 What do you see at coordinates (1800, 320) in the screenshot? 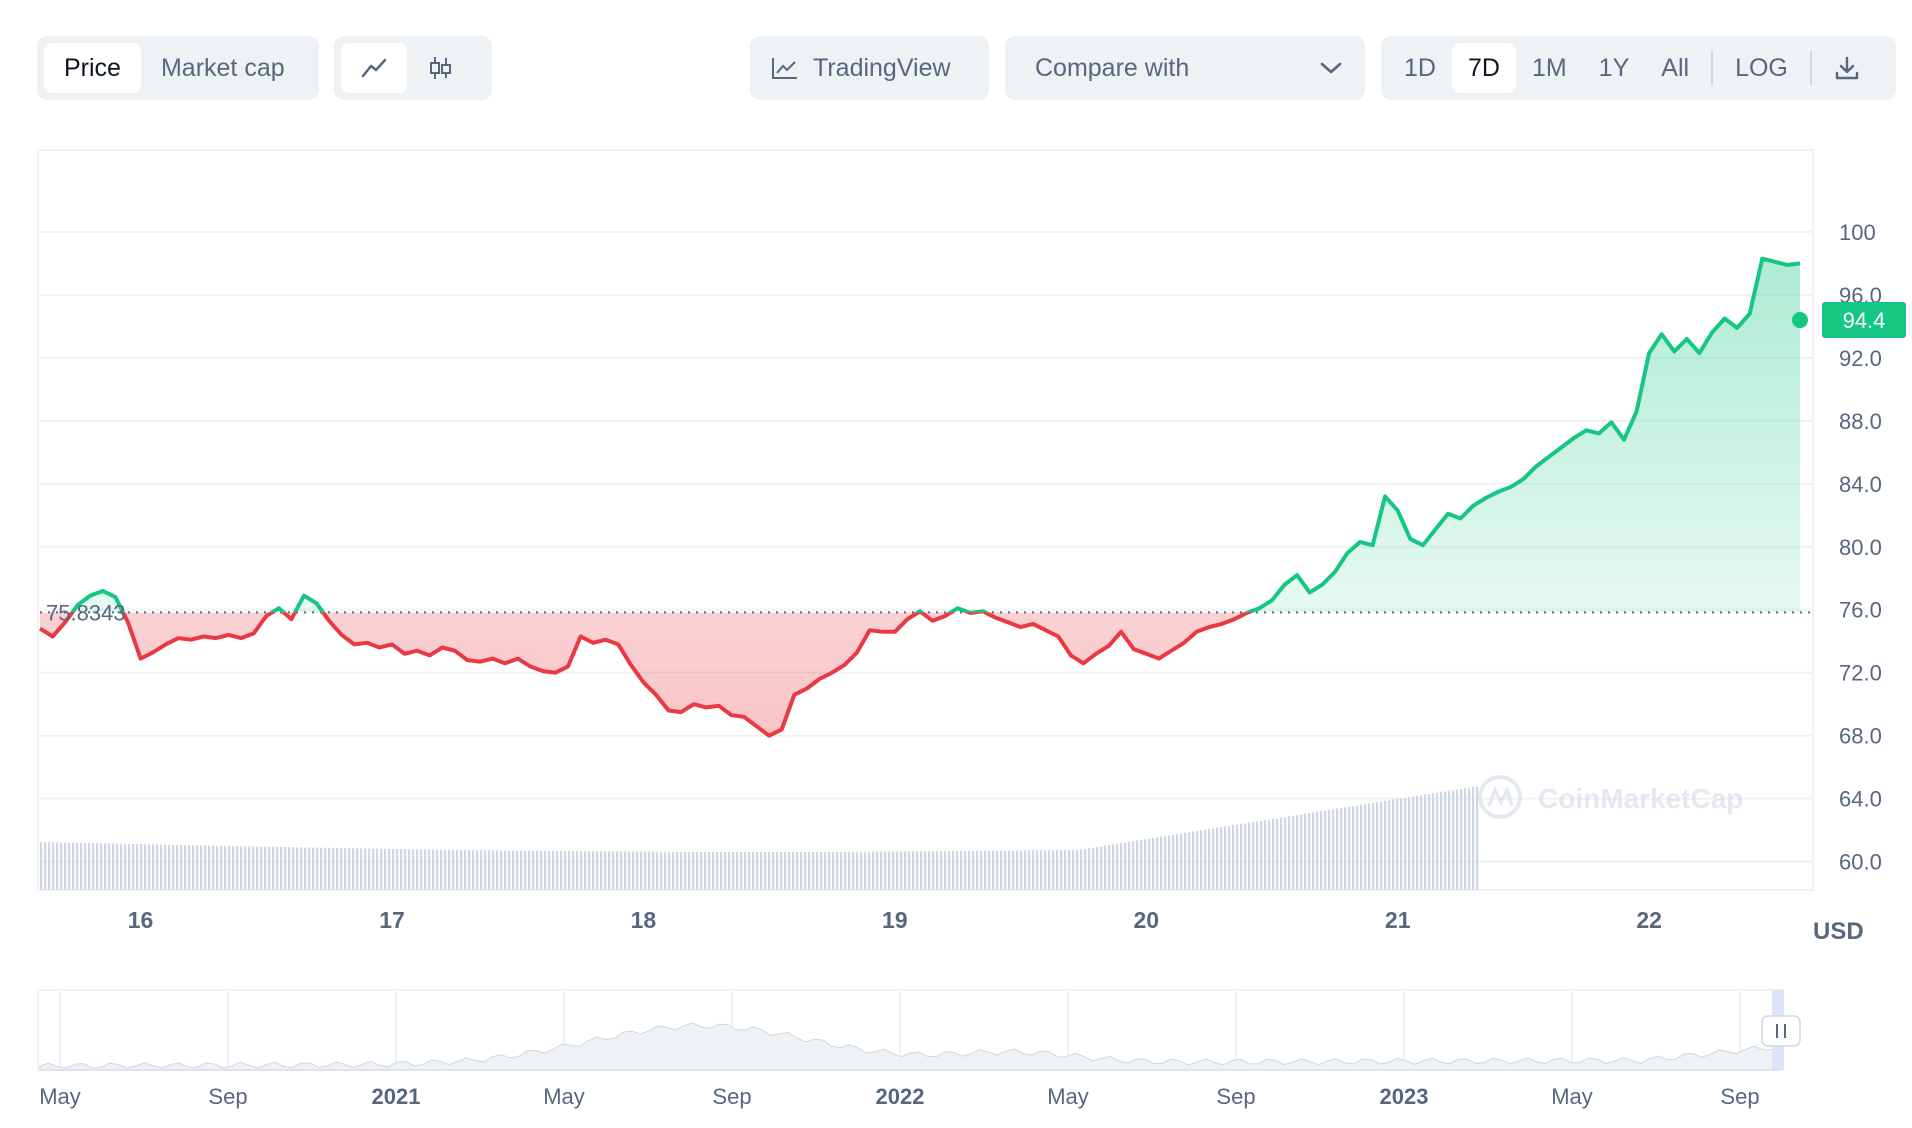
I see `current-point-marker` at bounding box center [1800, 320].